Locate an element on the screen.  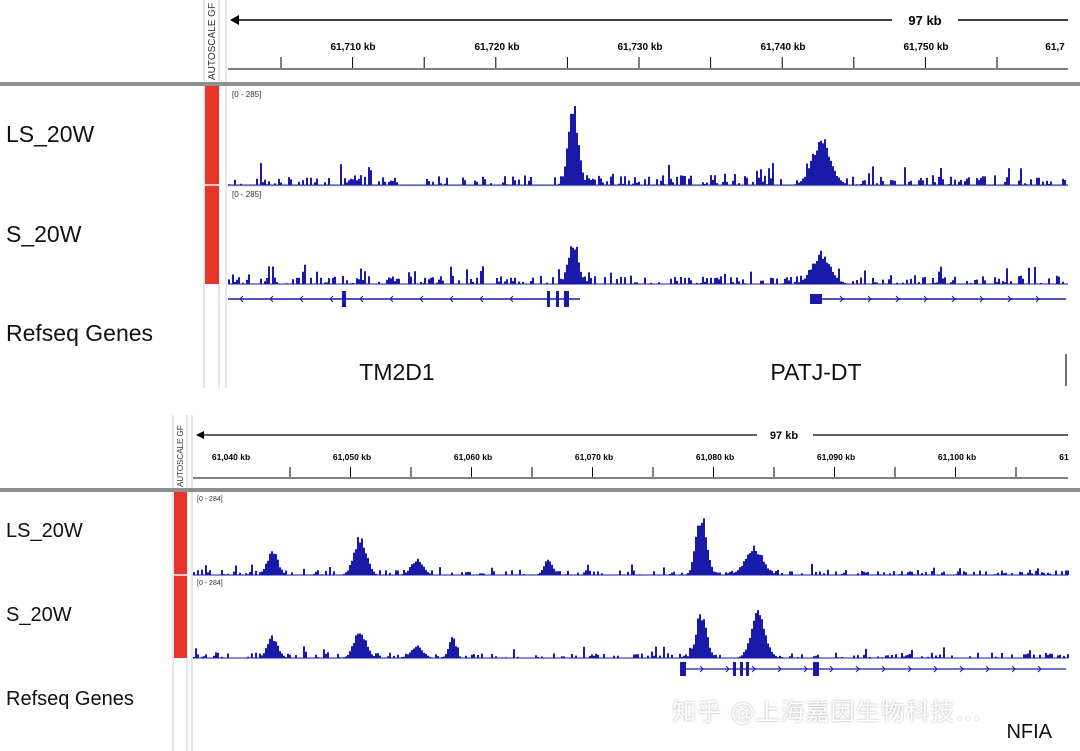
track-range-ls: [0 - 285] is located at coordinates (246, 94).